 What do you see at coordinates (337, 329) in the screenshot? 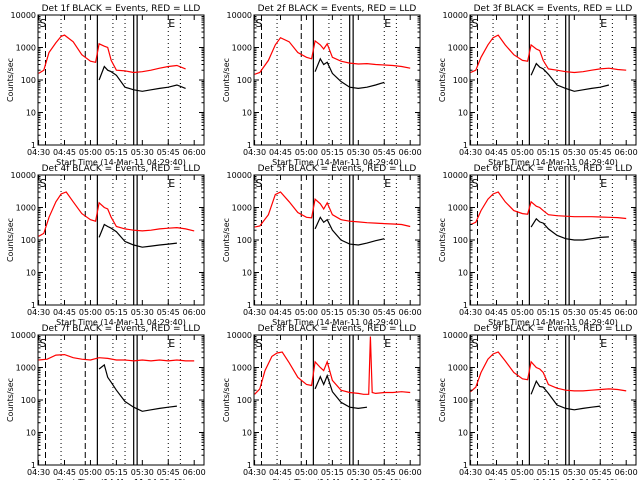
I see `panel-title: Det 8f BLACK = Events, RED = LLD` at bounding box center [337, 329].